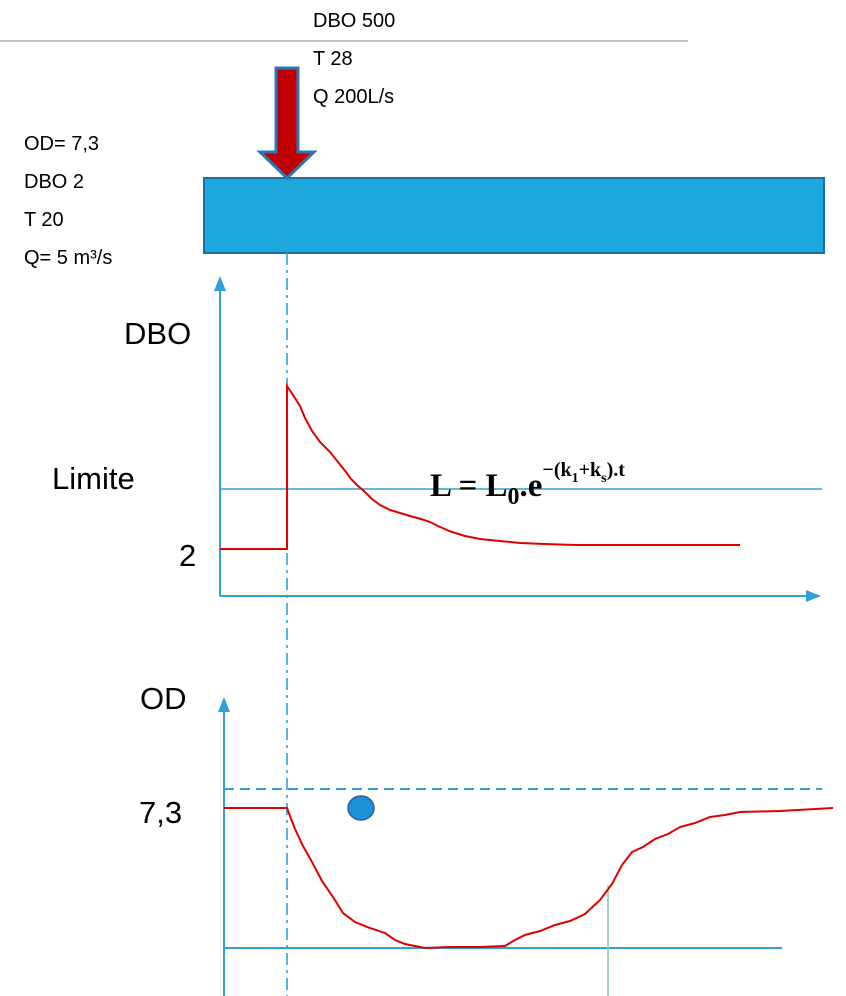 This screenshot has width=846, height=996. Describe the element at coordinates (615, 470) in the screenshot. I see `formula-exponent-end: ).t` at that location.